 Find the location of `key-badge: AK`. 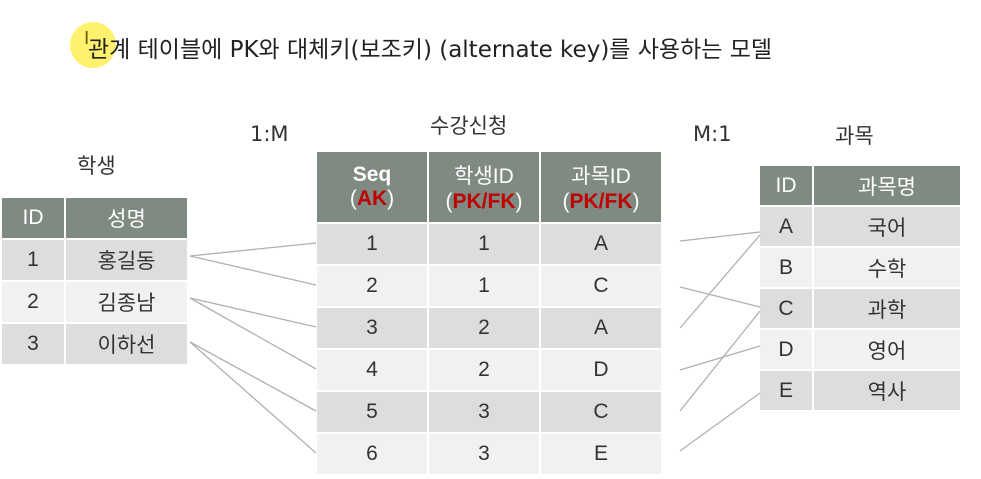

key-badge: AK is located at coordinates (372, 198).